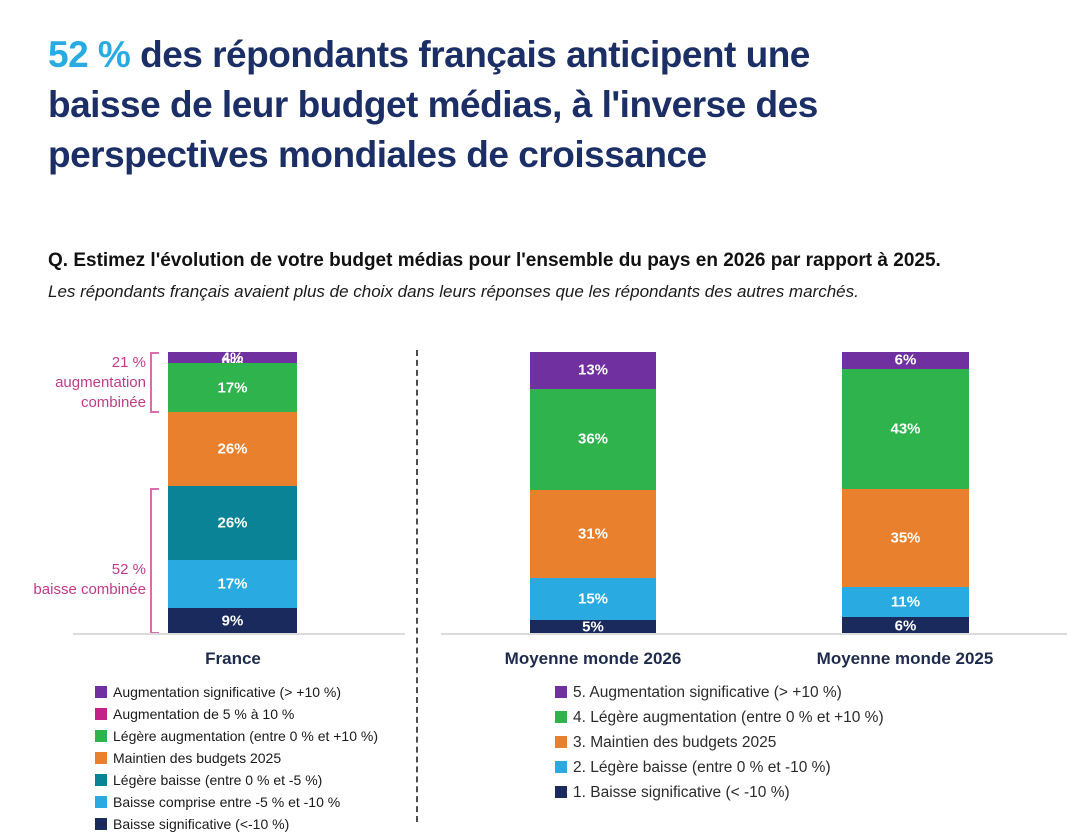  I want to click on legend-item: 3. Maintien des budgets 2025, so click(719, 743).